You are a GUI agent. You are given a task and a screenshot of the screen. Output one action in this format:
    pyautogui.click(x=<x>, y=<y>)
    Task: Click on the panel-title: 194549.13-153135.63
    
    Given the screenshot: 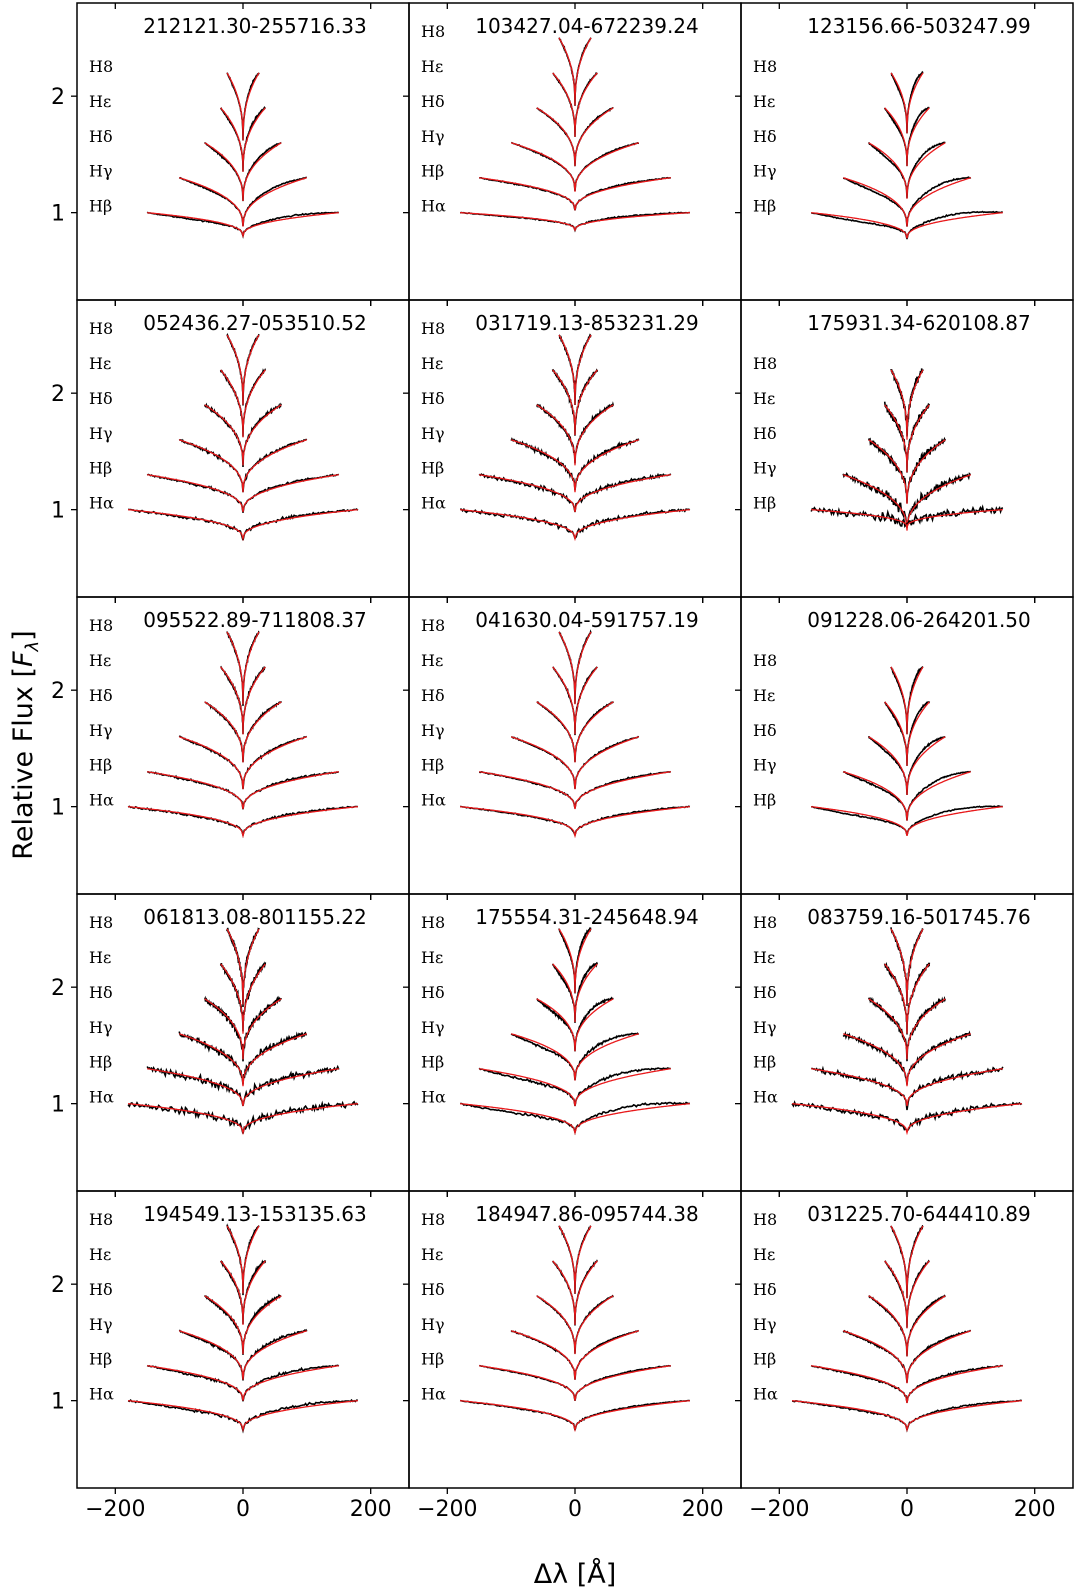 What is the action you would take?
    pyautogui.click(x=255, y=1214)
    